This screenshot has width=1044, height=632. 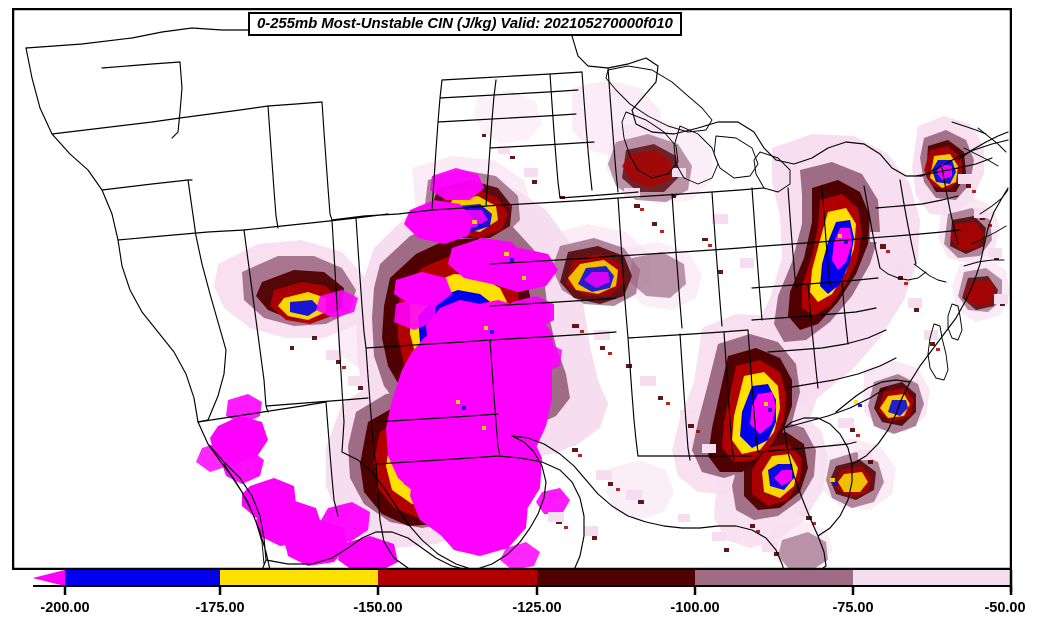 What do you see at coordinates (694, 608) in the screenshot?
I see `colorbar-tick-label-100: -100.00` at bounding box center [694, 608].